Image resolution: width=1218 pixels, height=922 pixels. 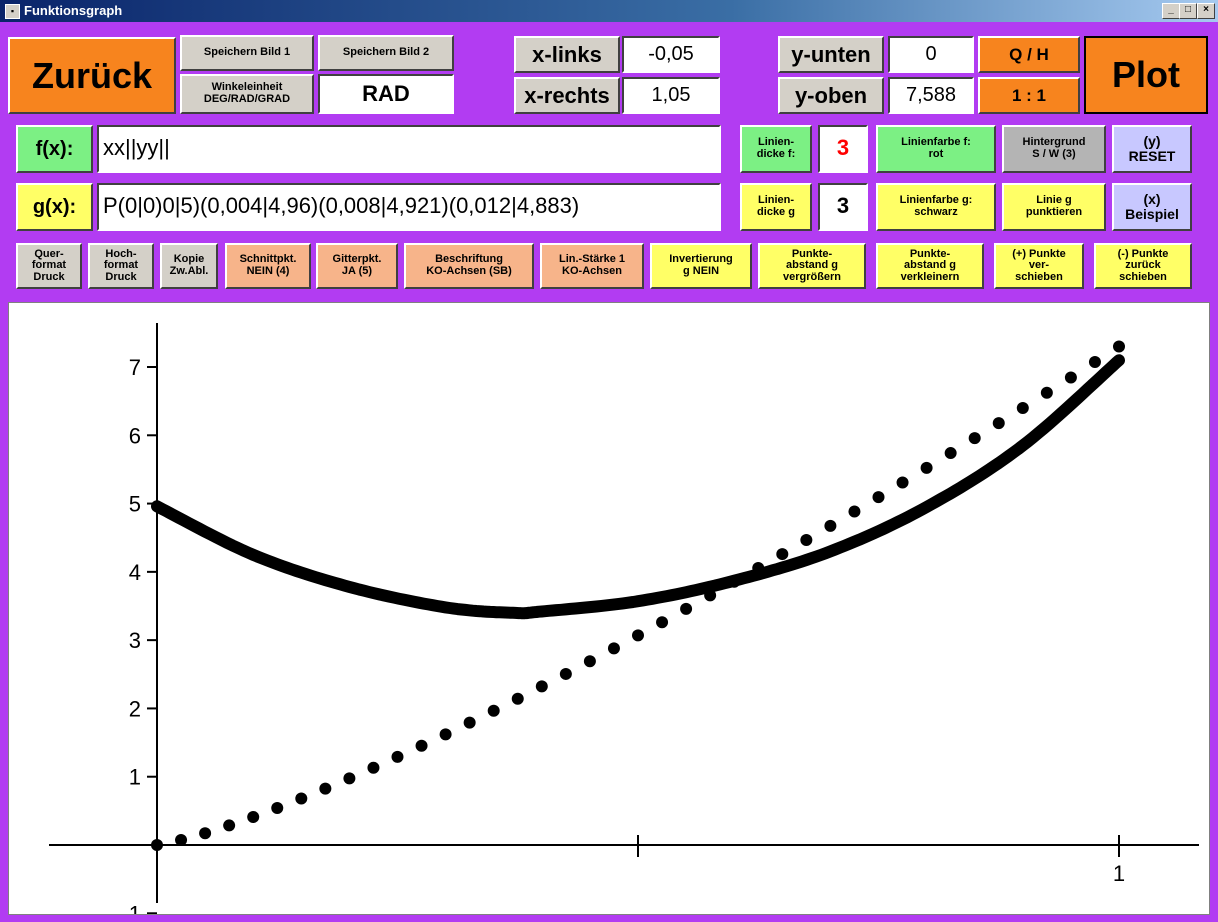 I want to click on beispiel-button: (x) Beispiel, so click(x=1152, y=207).